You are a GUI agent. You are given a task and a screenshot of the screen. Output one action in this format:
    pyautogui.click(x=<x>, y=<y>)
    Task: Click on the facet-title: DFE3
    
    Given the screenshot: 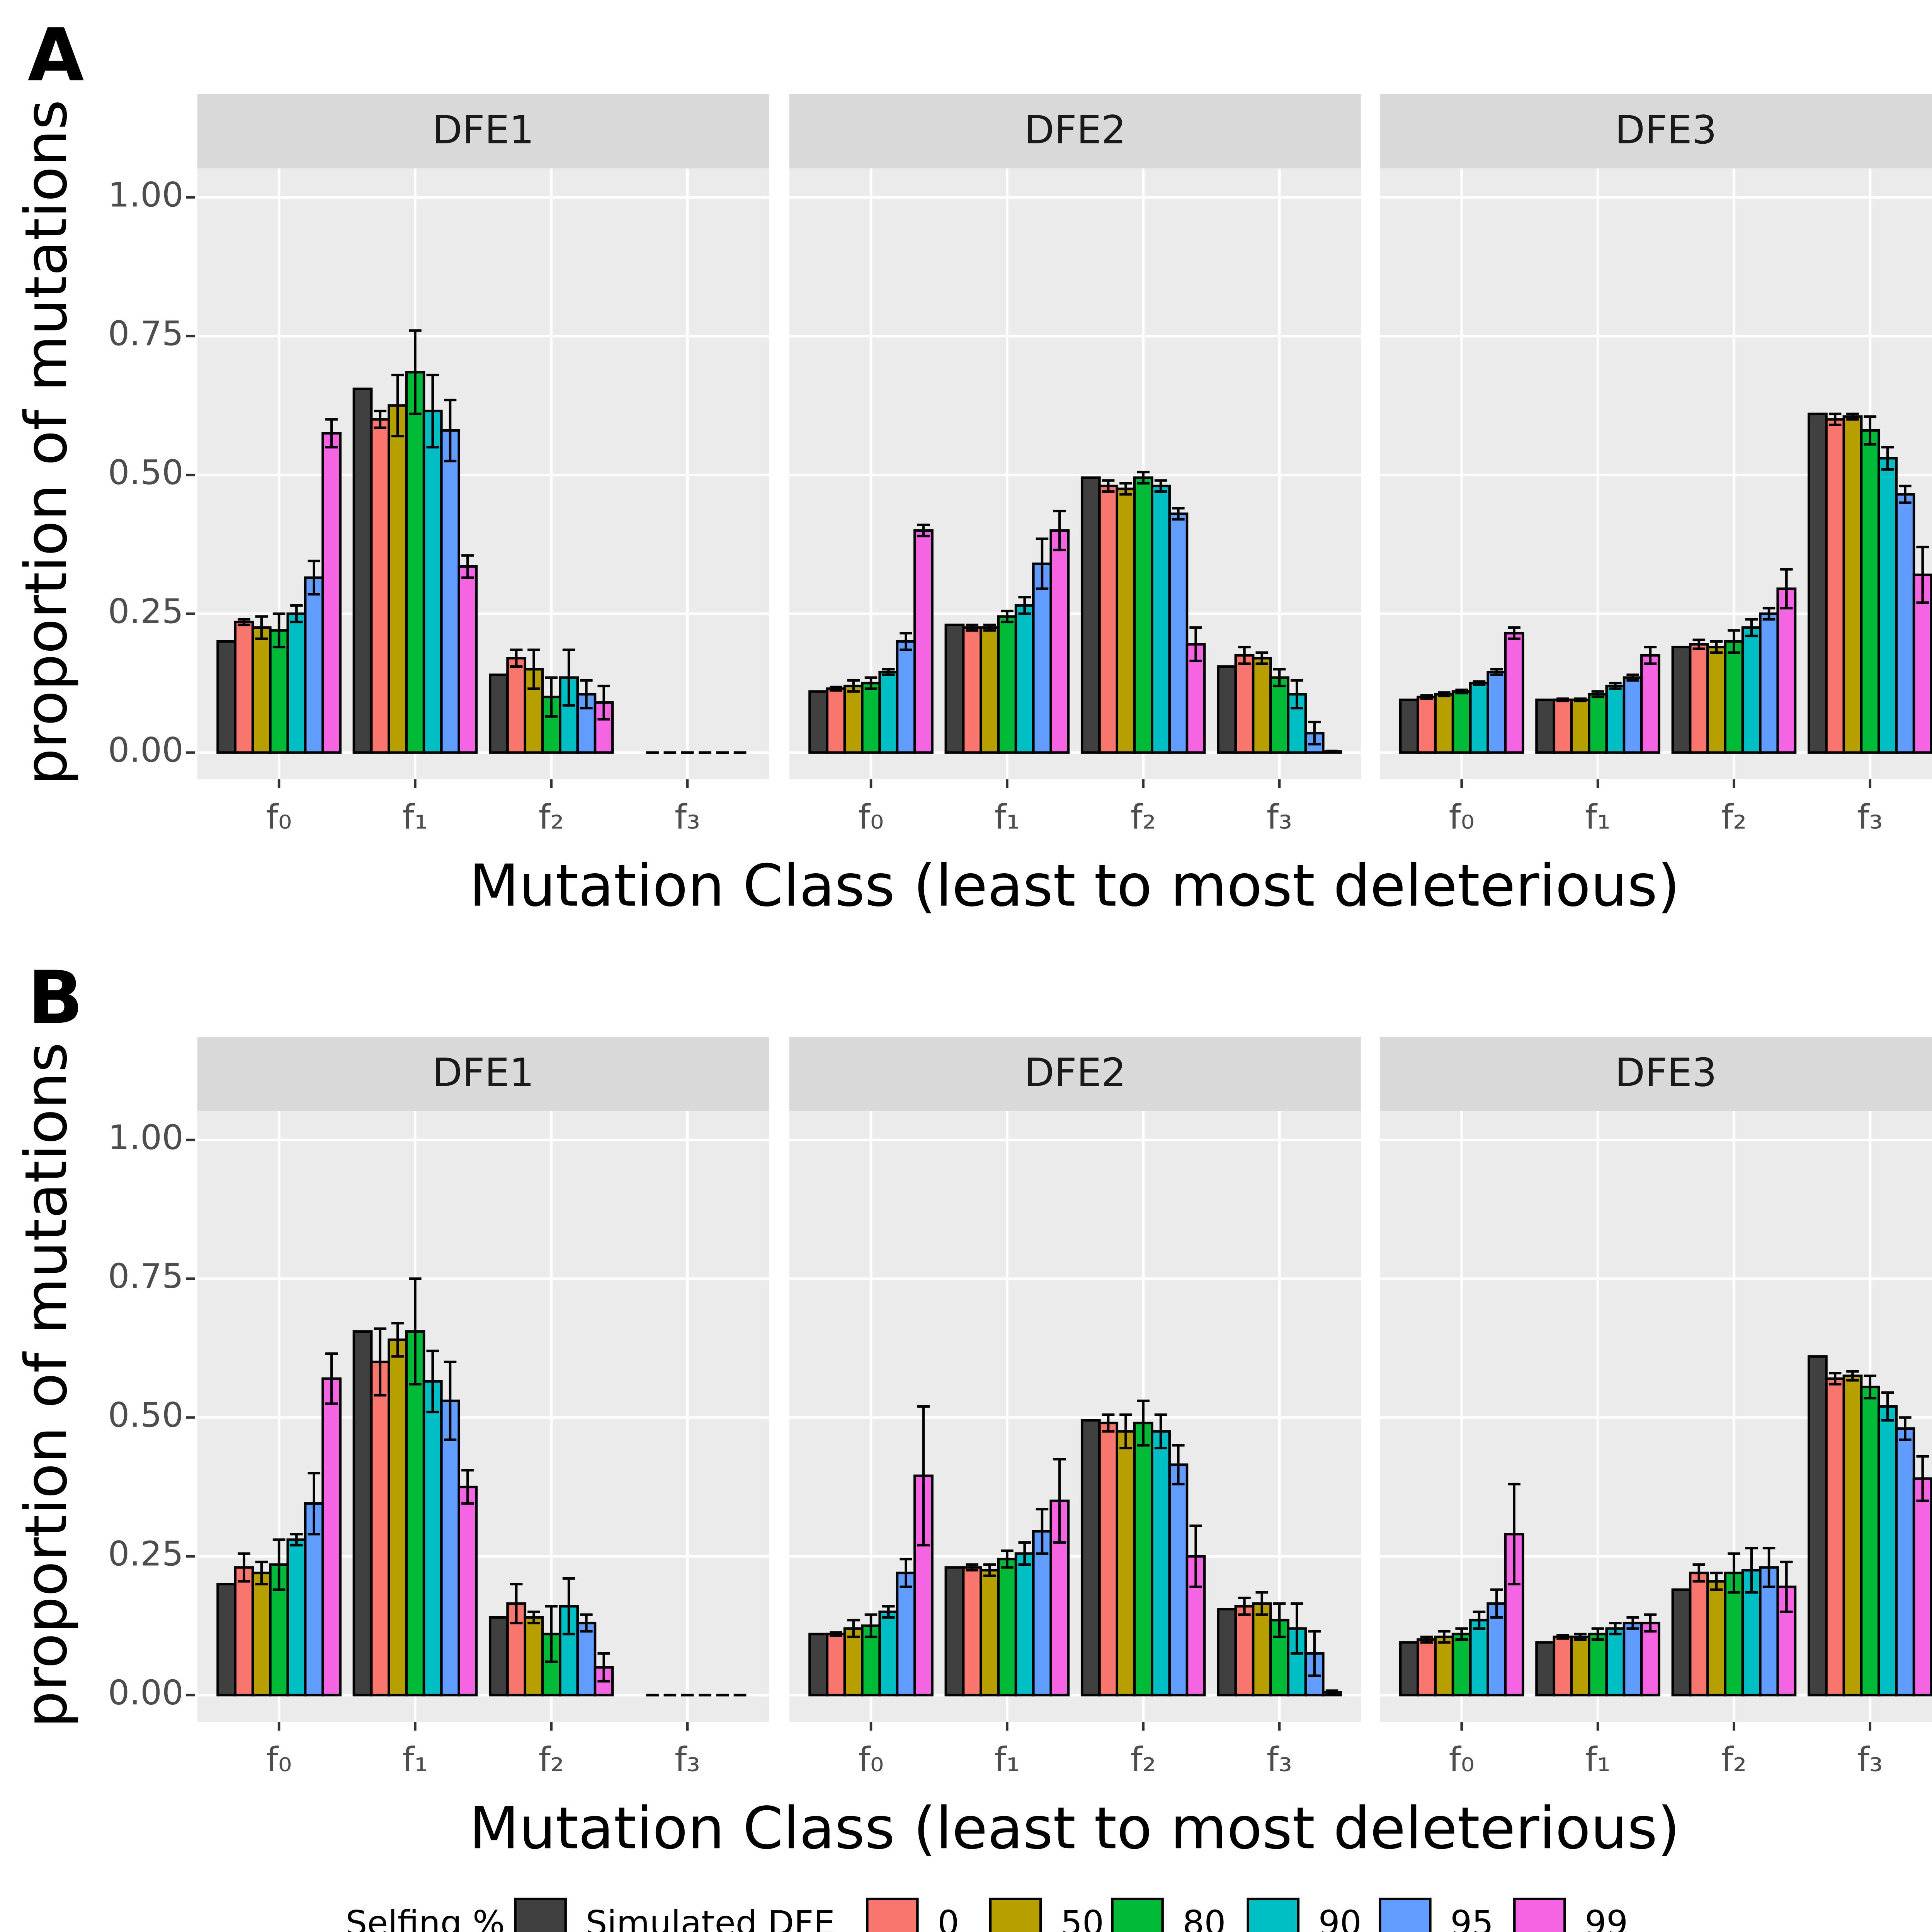 What is the action you would take?
    pyautogui.click(x=1666, y=130)
    